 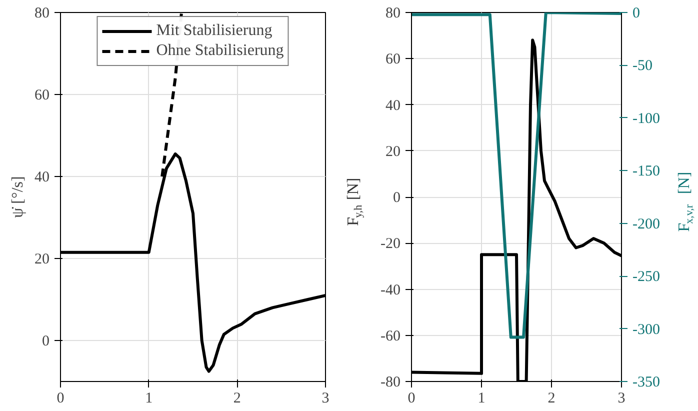 What do you see at coordinates (646, 224) in the screenshot?
I see `y2-tick-label: -200` at bounding box center [646, 224].